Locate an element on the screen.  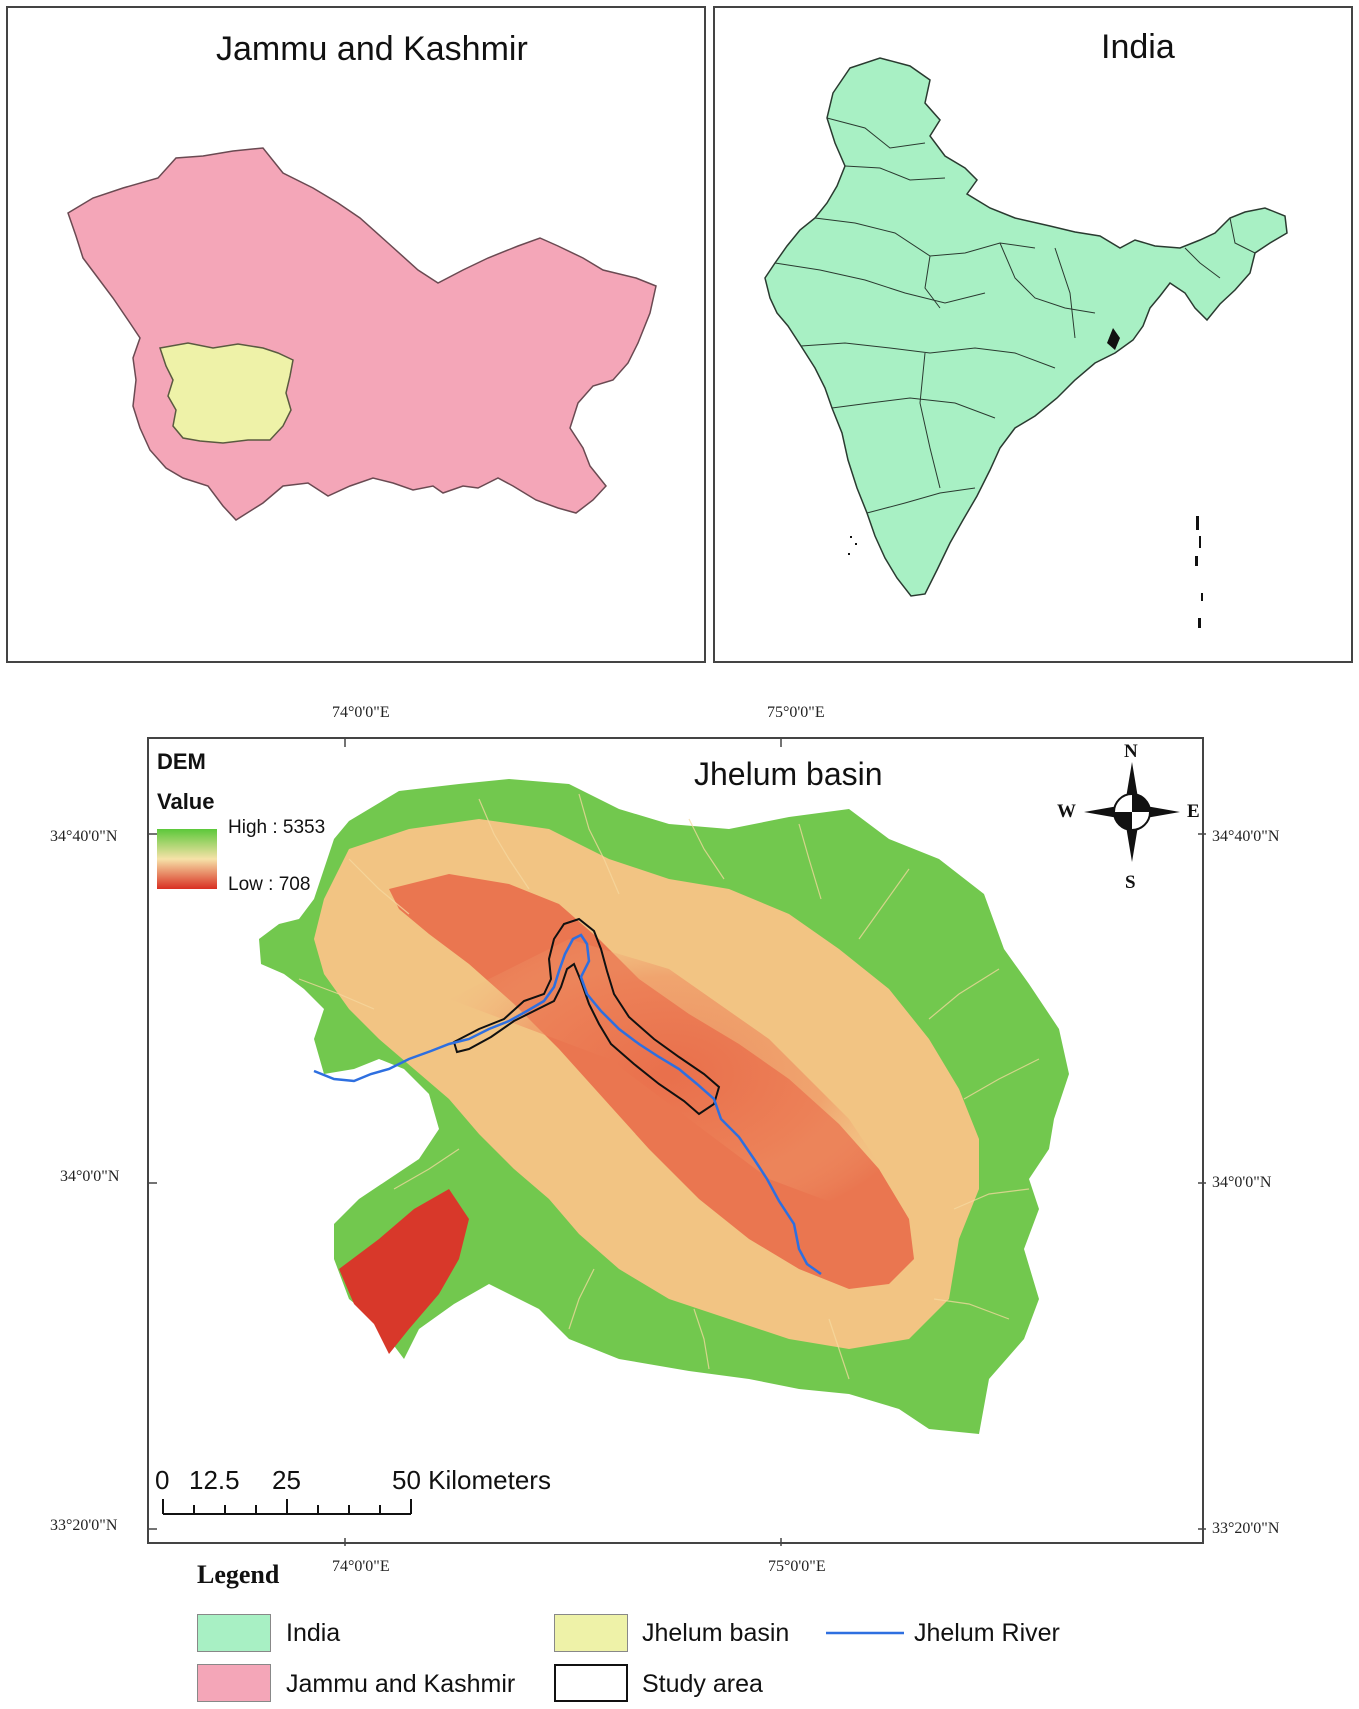
dem-legend-subtitle: Value is located at coordinates (186, 801).